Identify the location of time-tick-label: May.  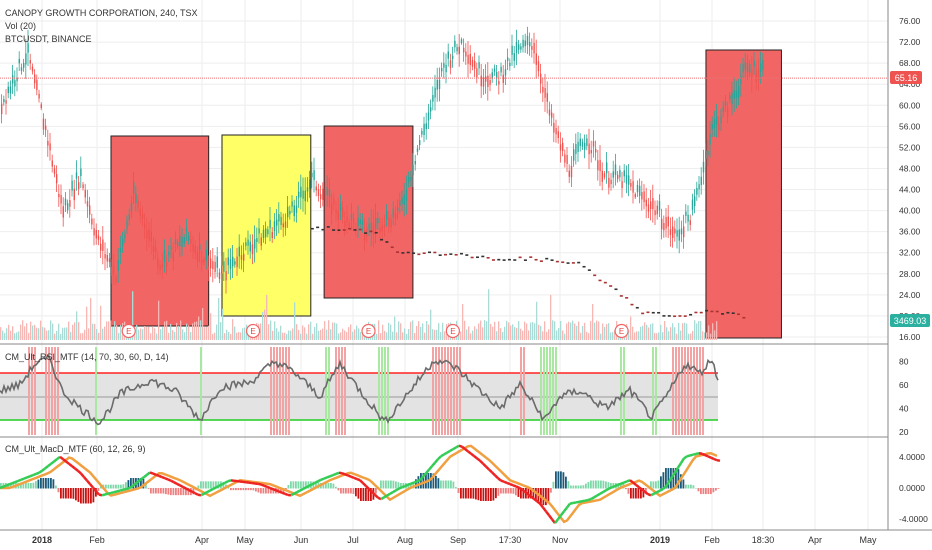
(245, 540).